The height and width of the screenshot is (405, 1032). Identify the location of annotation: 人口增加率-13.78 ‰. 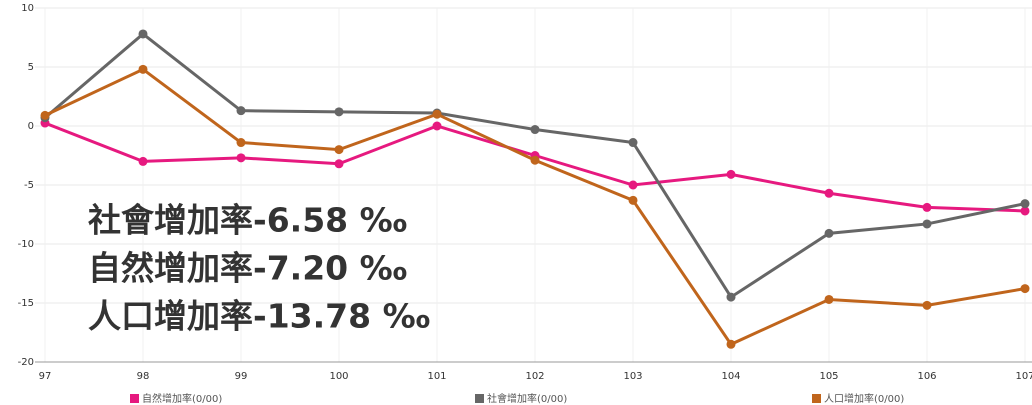
(259, 316).